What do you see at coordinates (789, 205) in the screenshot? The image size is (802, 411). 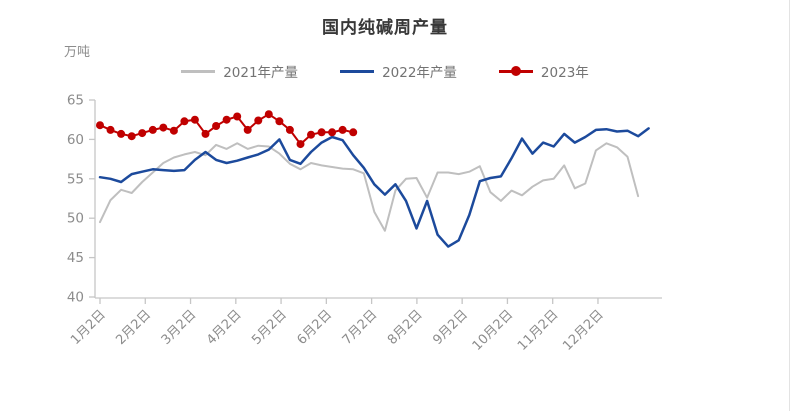 I see `page-right-rule` at bounding box center [789, 205].